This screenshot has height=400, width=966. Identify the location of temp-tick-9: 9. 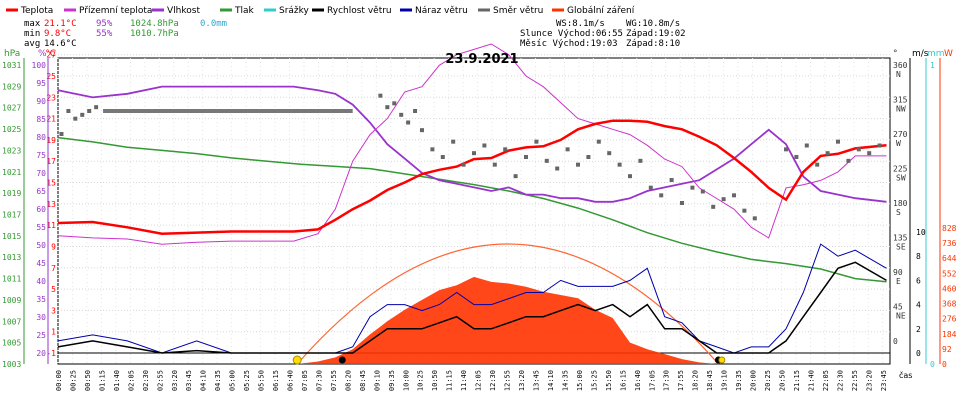
(53, 246).